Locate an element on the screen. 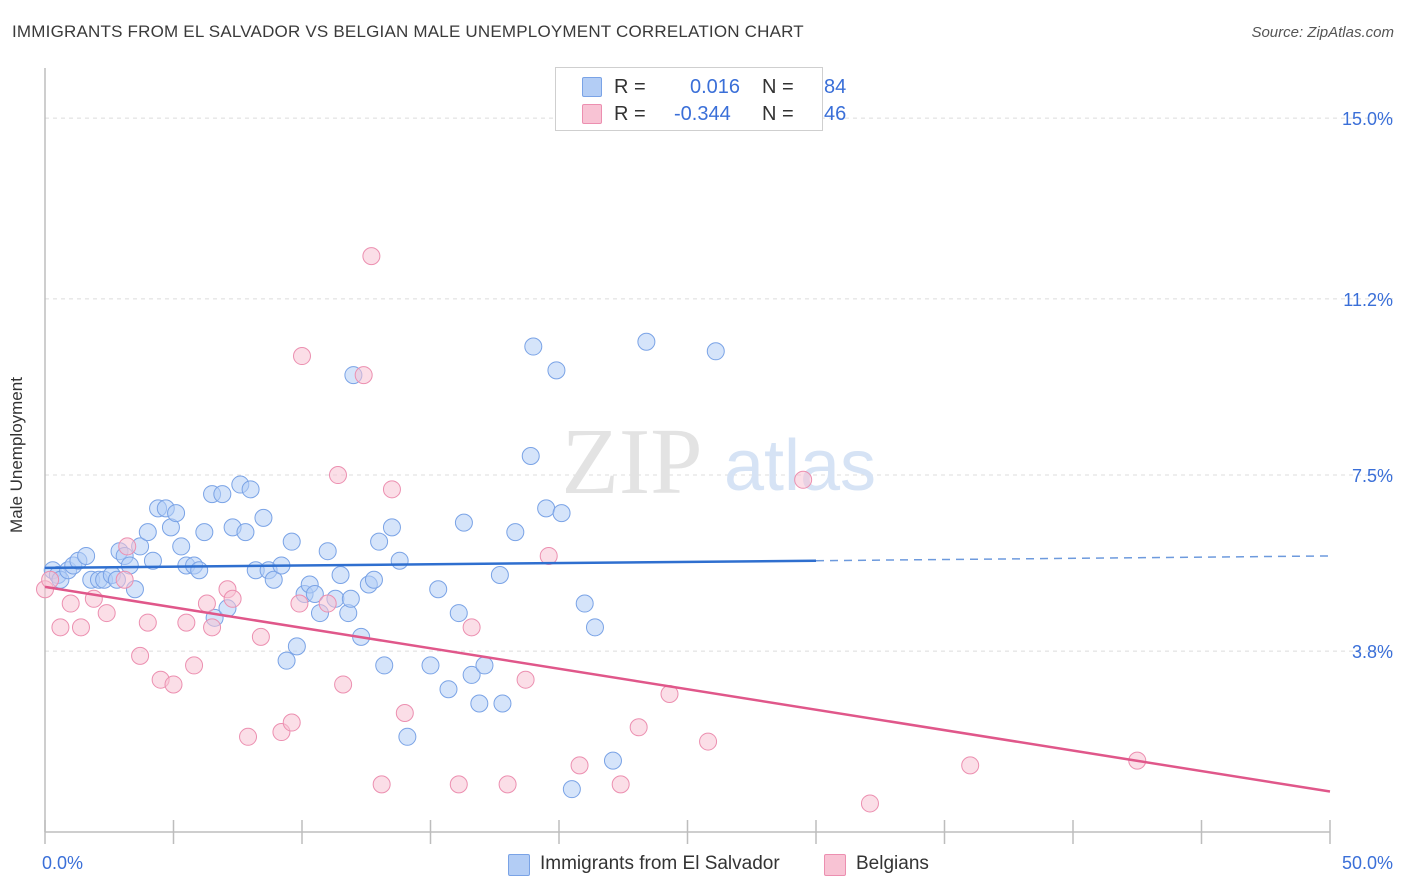  y-tick-label: 15.0% is located at coordinates (1367, 119).